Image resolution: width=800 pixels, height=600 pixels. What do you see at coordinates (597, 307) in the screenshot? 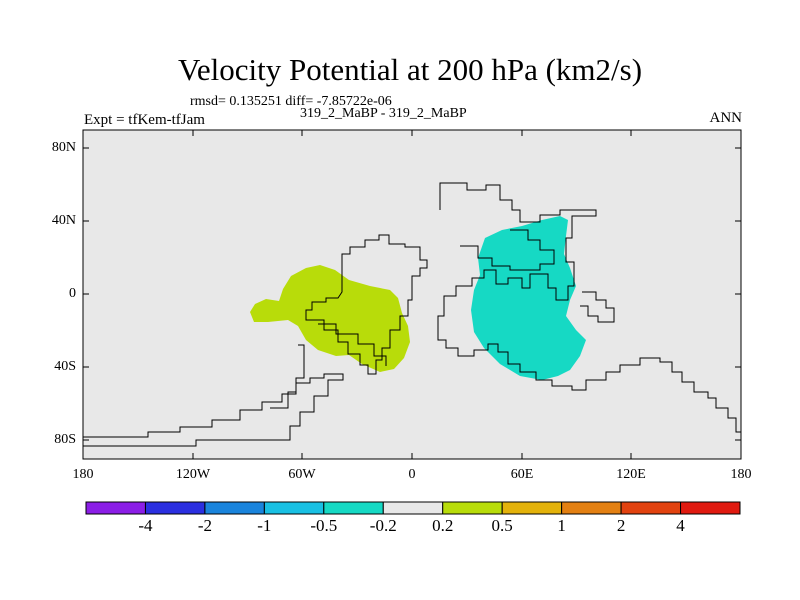
I see `arabia-india-outline` at bounding box center [597, 307].